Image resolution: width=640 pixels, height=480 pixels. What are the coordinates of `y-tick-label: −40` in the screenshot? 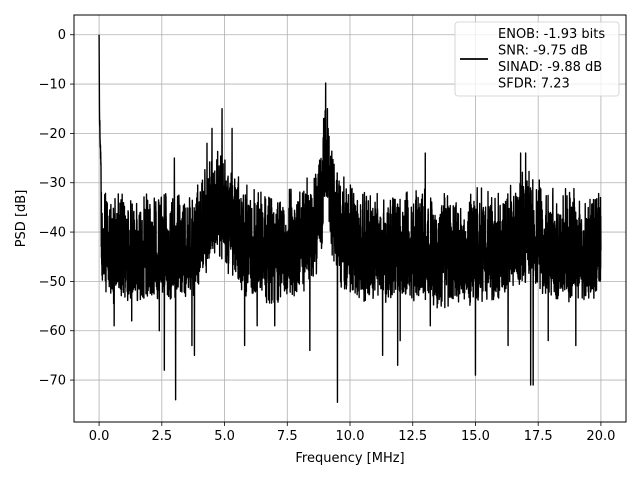 It's located at (52, 233).